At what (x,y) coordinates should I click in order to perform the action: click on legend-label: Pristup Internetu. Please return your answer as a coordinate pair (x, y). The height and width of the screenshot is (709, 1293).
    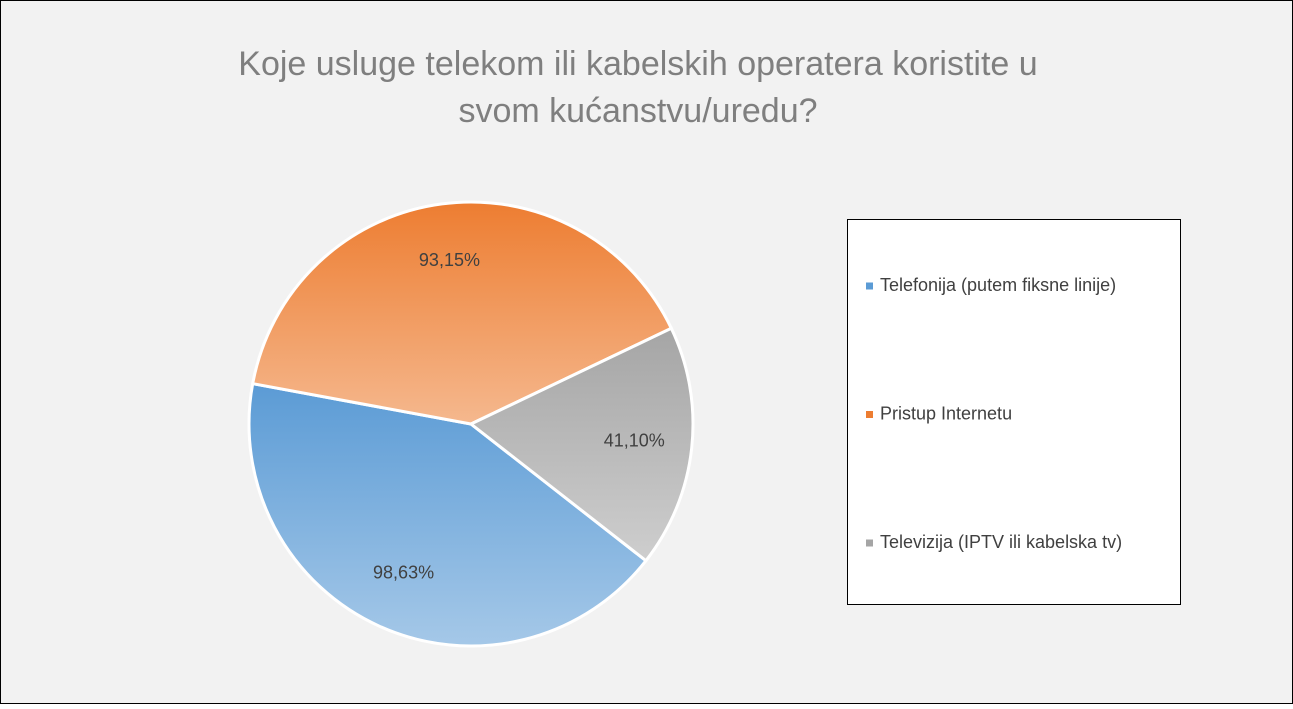
    Looking at the image, I should click on (946, 413).